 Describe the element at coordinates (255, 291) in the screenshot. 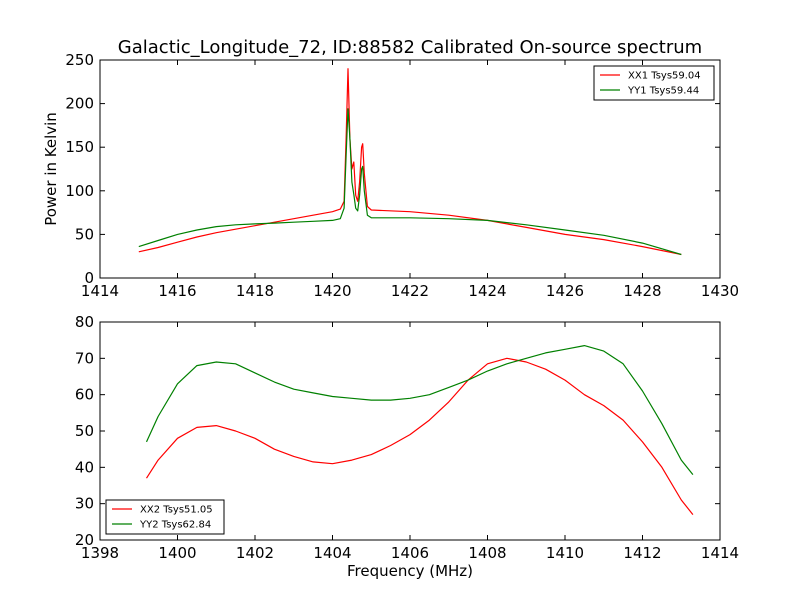

I see `x-tick-label: 1418` at that location.